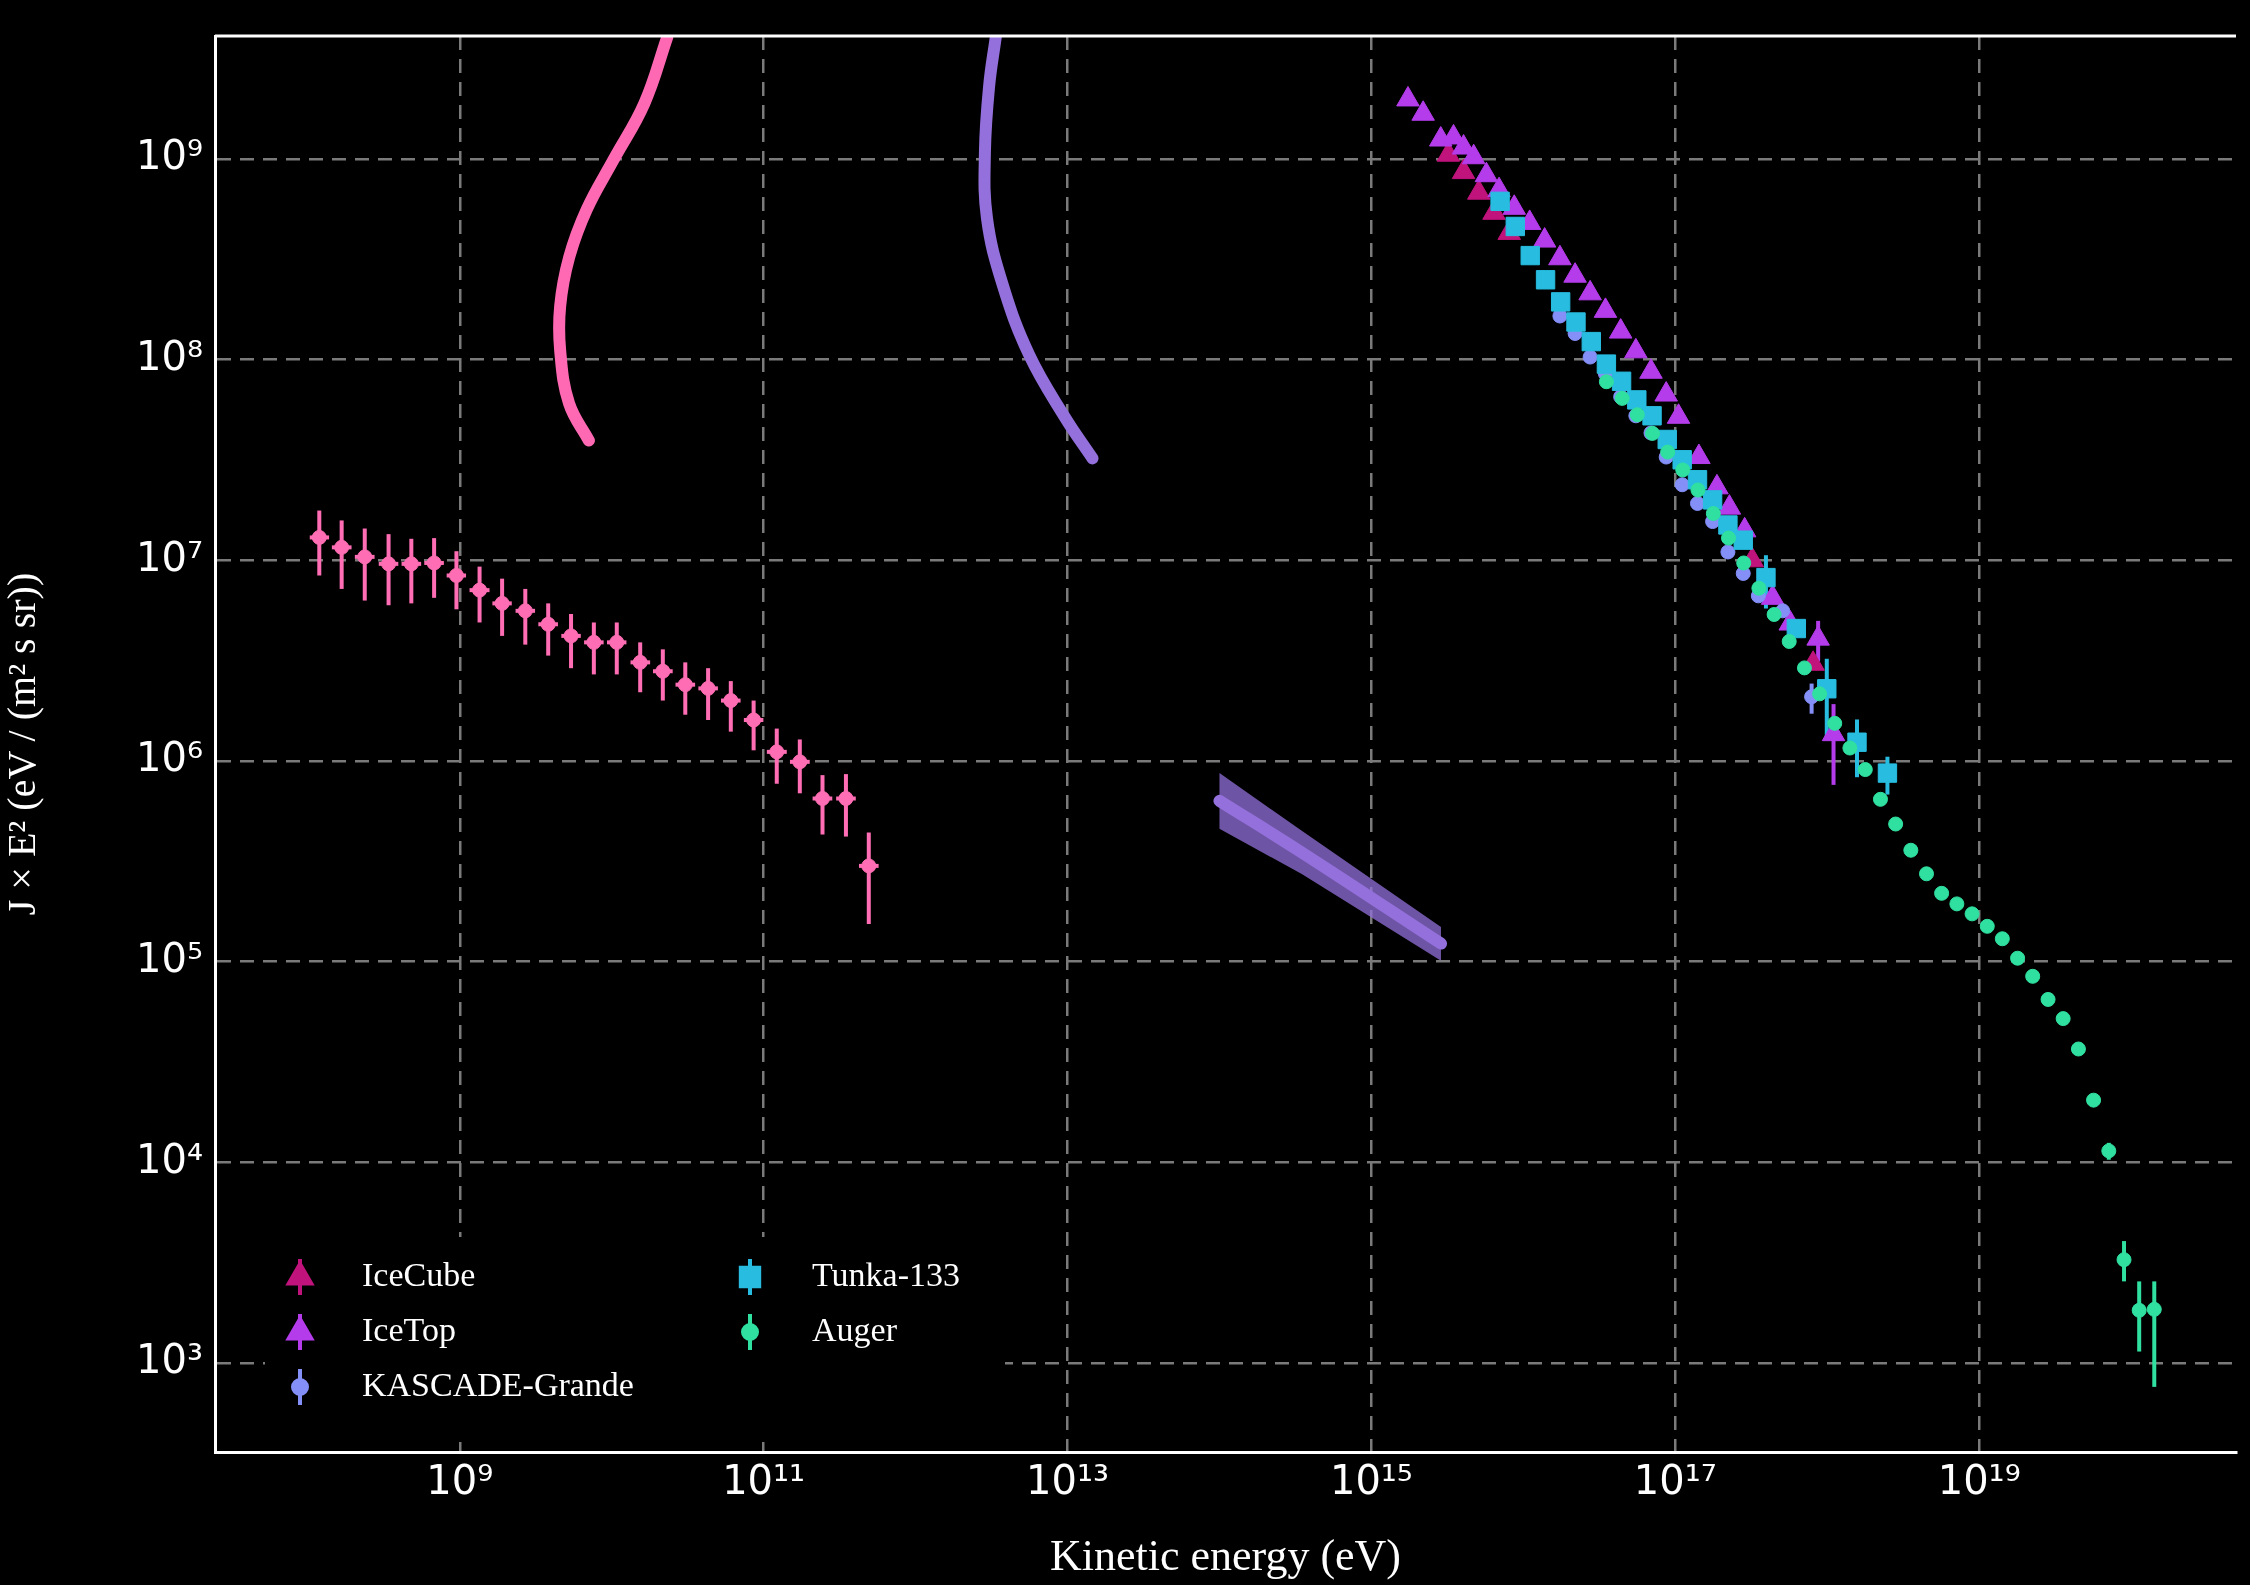  What do you see at coordinates (855, 1329) in the screenshot?
I see `legend-label: Auger` at bounding box center [855, 1329].